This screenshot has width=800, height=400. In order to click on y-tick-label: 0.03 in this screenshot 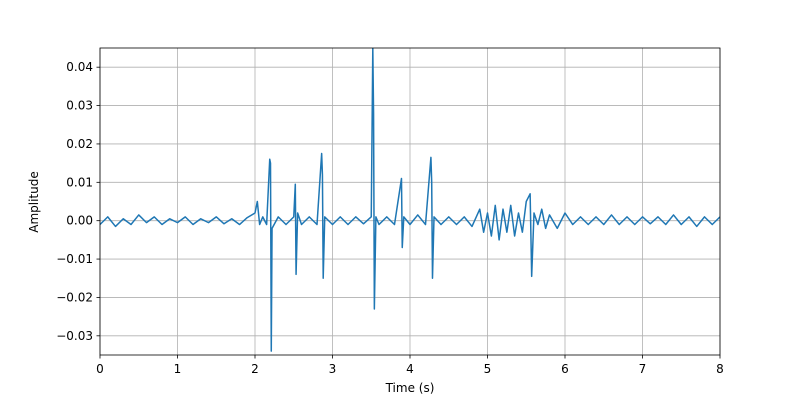, I will do `click(79, 106)`.